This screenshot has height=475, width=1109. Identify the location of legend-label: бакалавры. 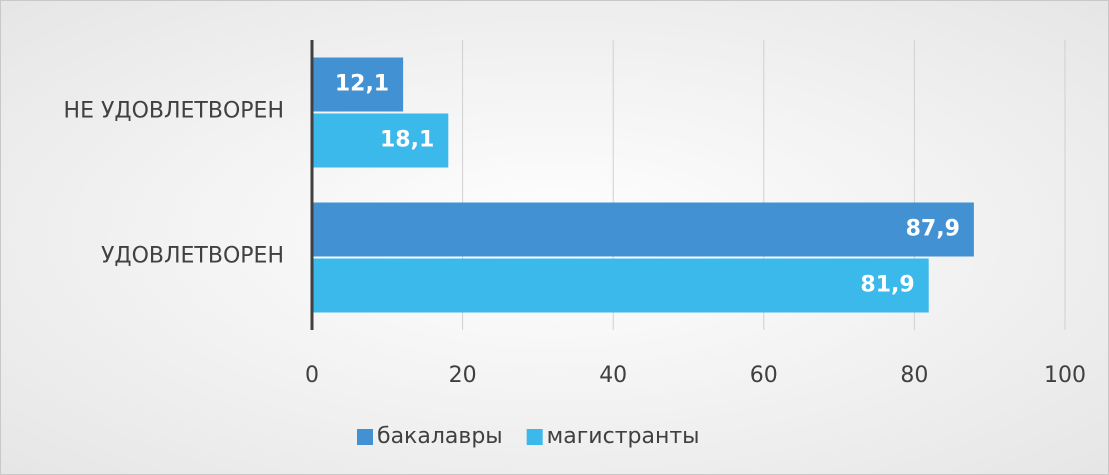
(440, 436).